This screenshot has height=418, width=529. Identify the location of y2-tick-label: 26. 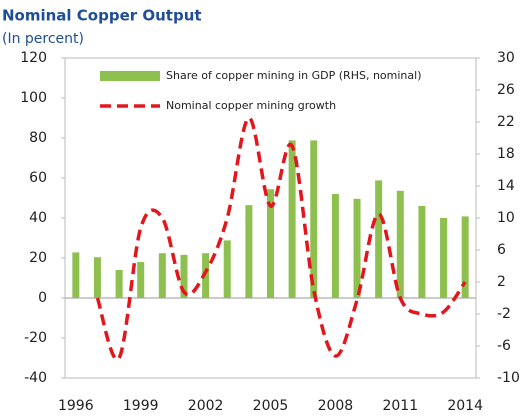
(506, 90).